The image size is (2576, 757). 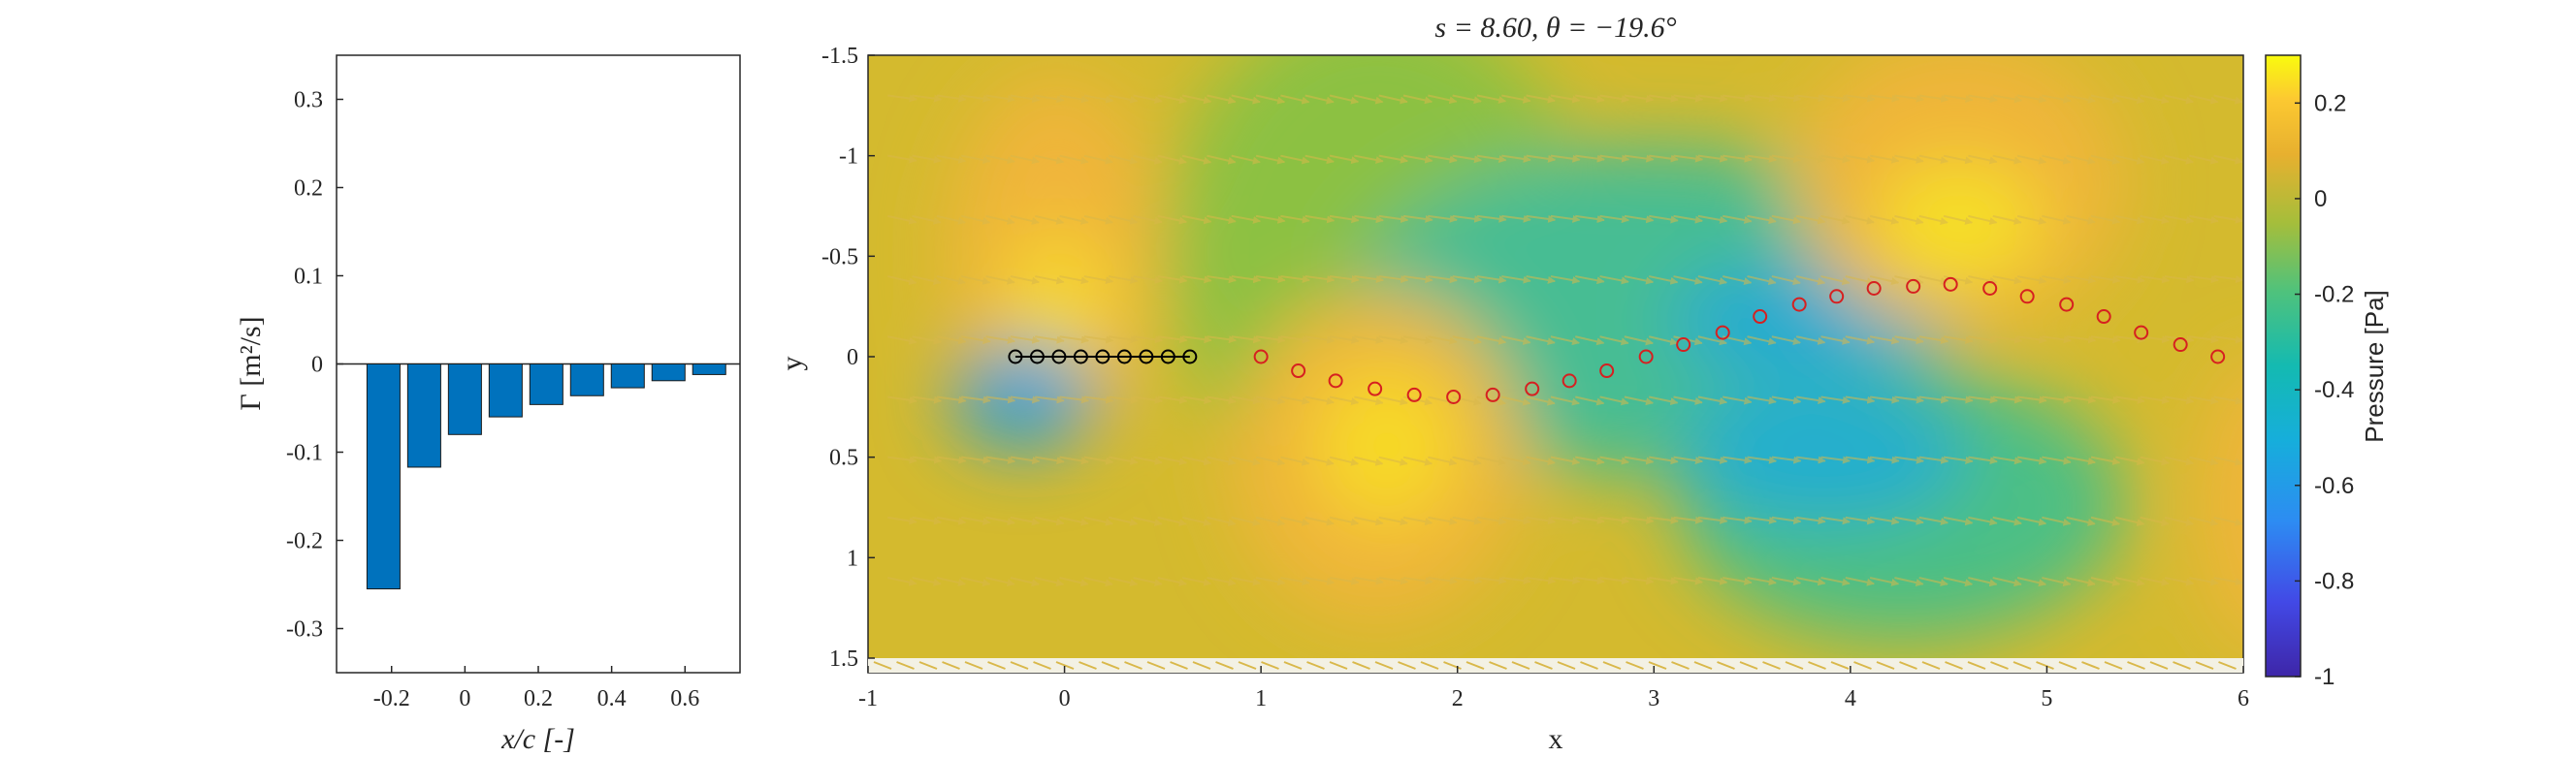 I want to click on bar-y-tick-label: -0.2, so click(x=304, y=541).